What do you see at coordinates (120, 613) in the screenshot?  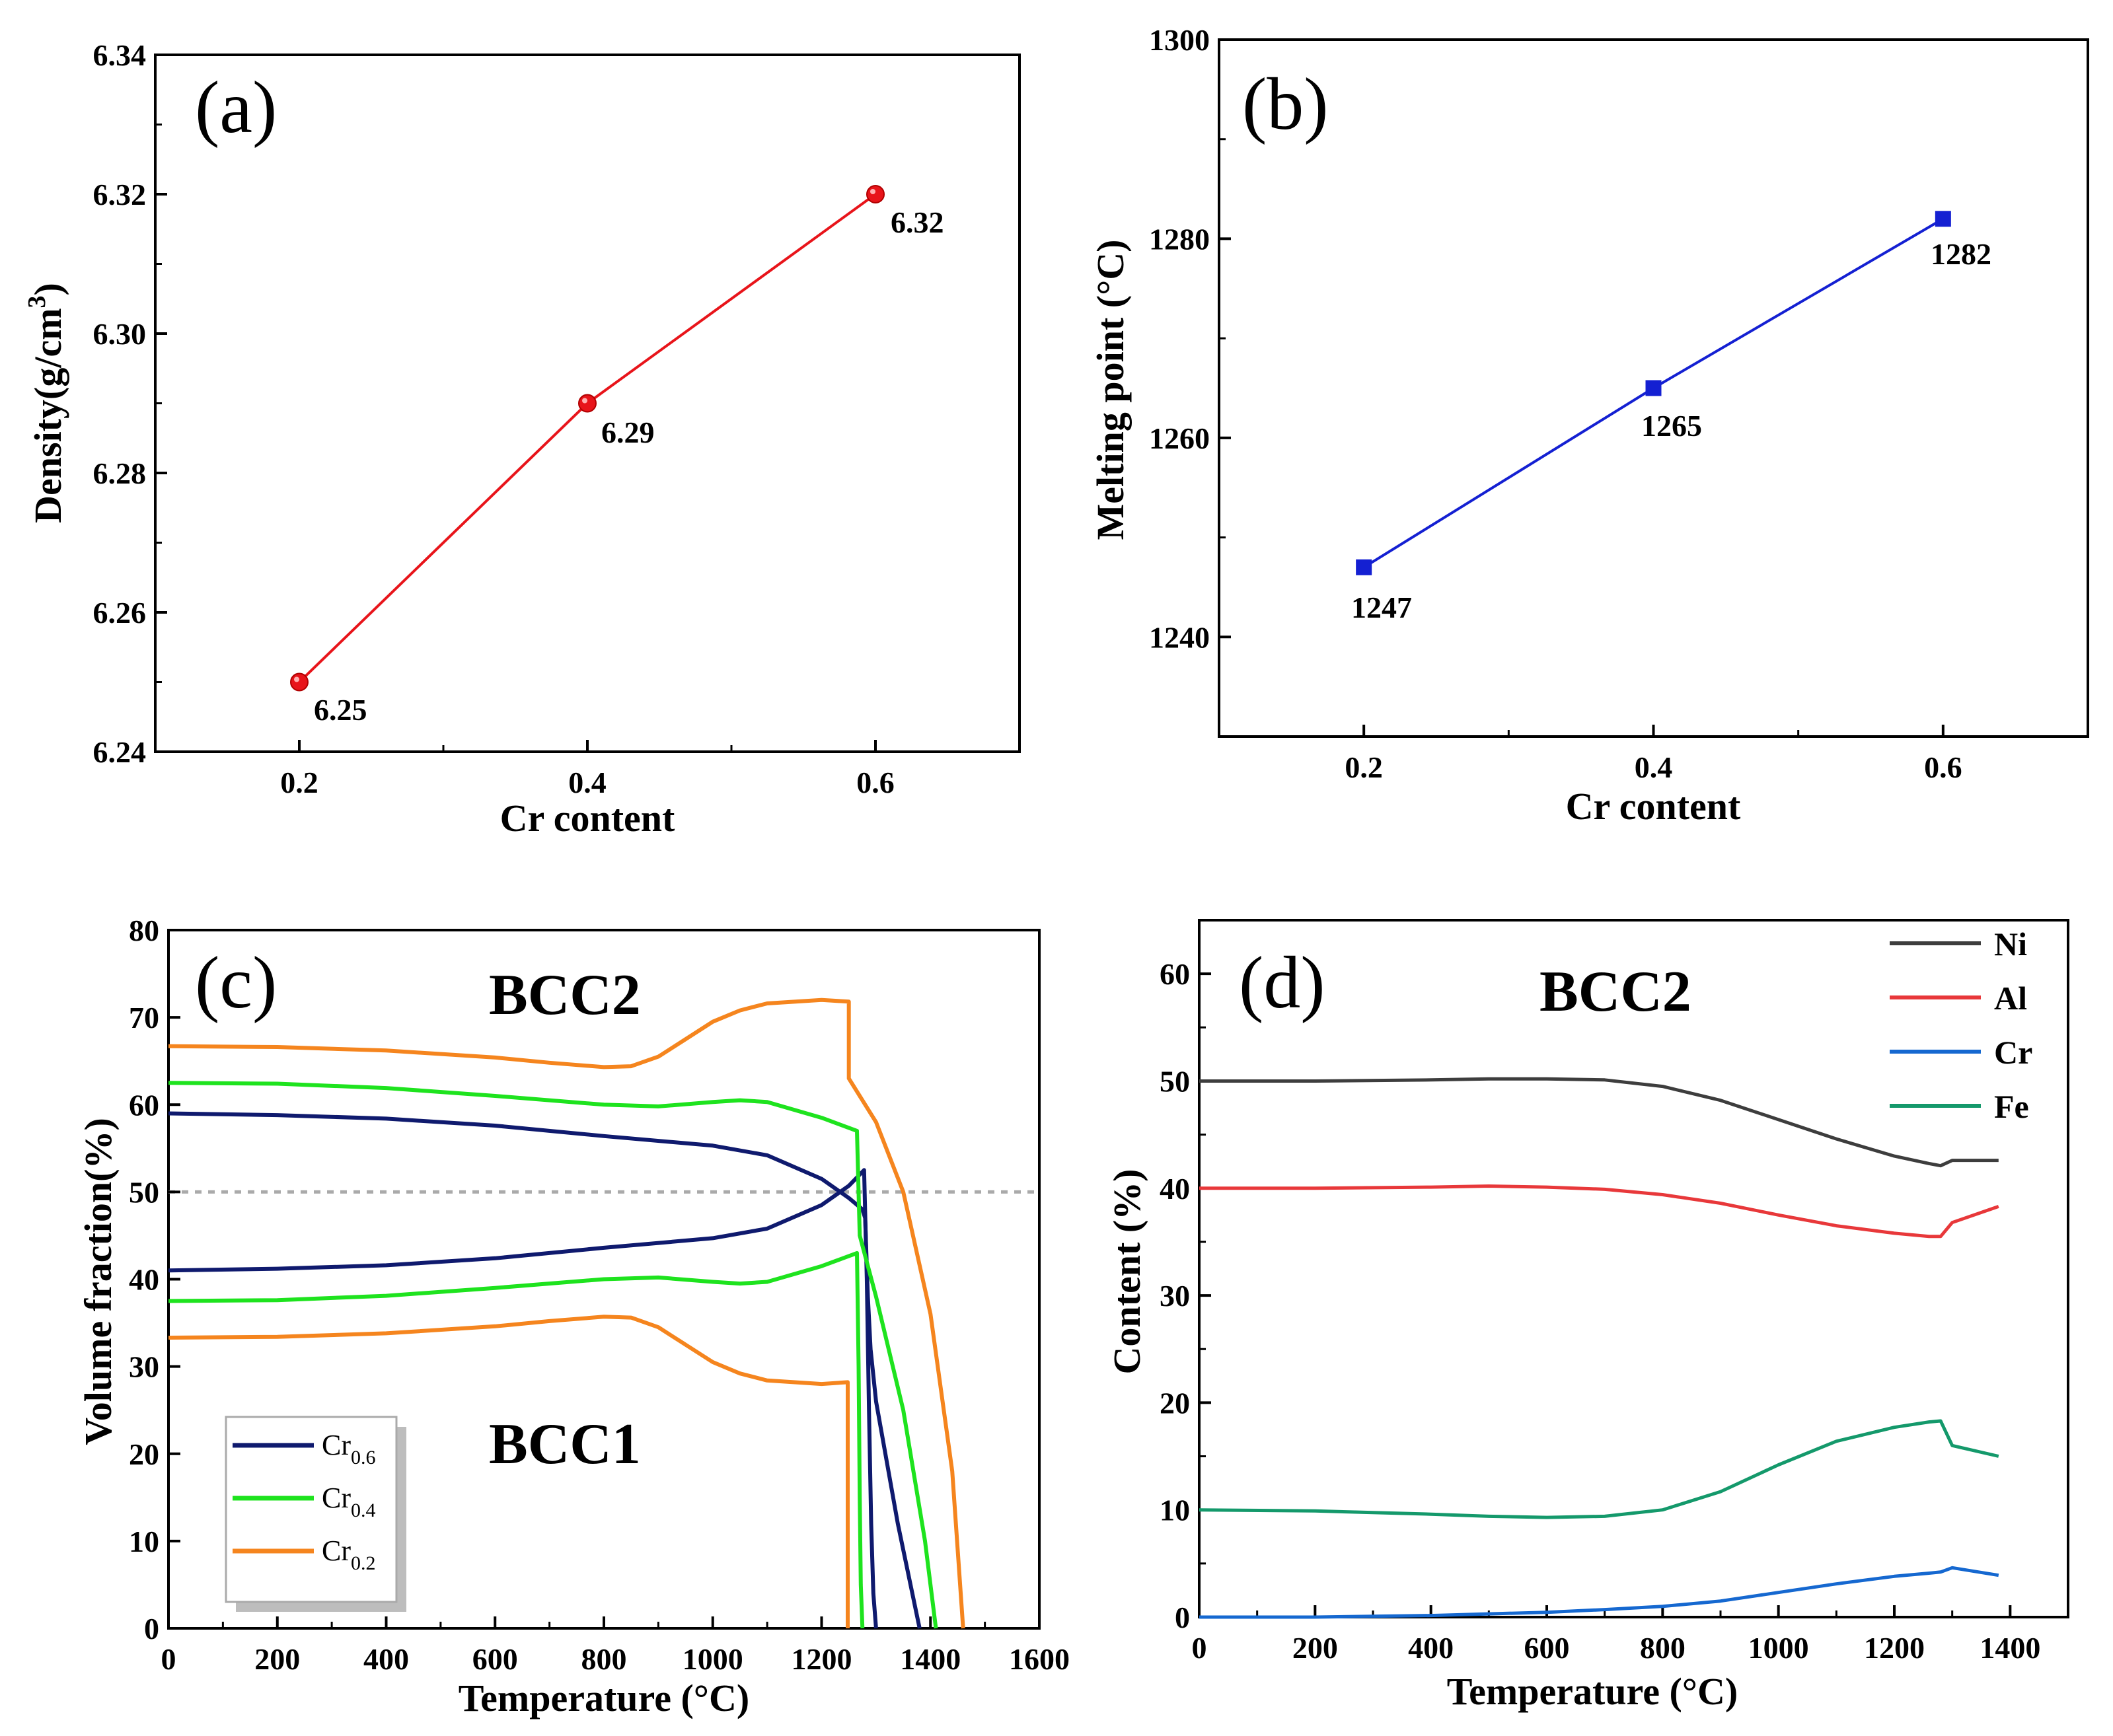 I see `y-tick-label: 6.26` at bounding box center [120, 613].